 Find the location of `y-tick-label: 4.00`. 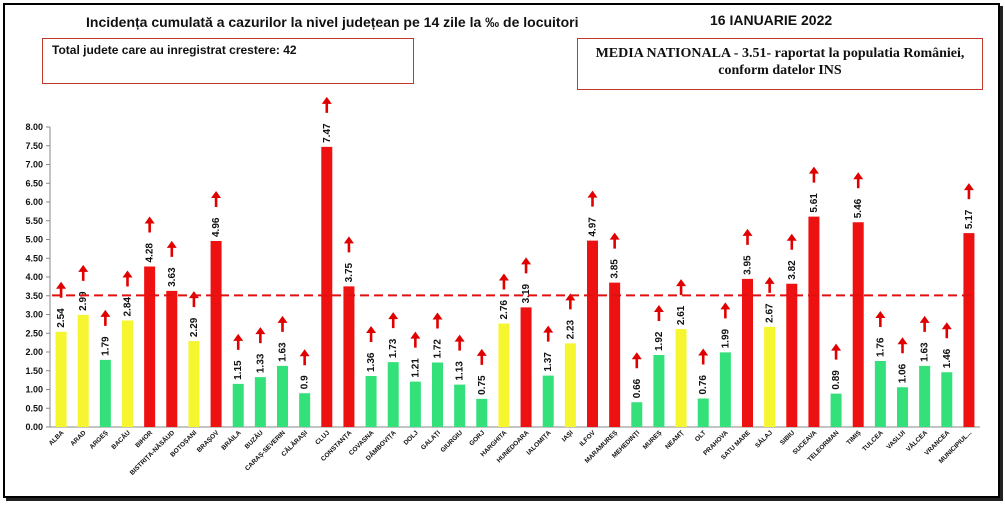

y-tick-label: 4.00 is located at coordinates (34, 277).